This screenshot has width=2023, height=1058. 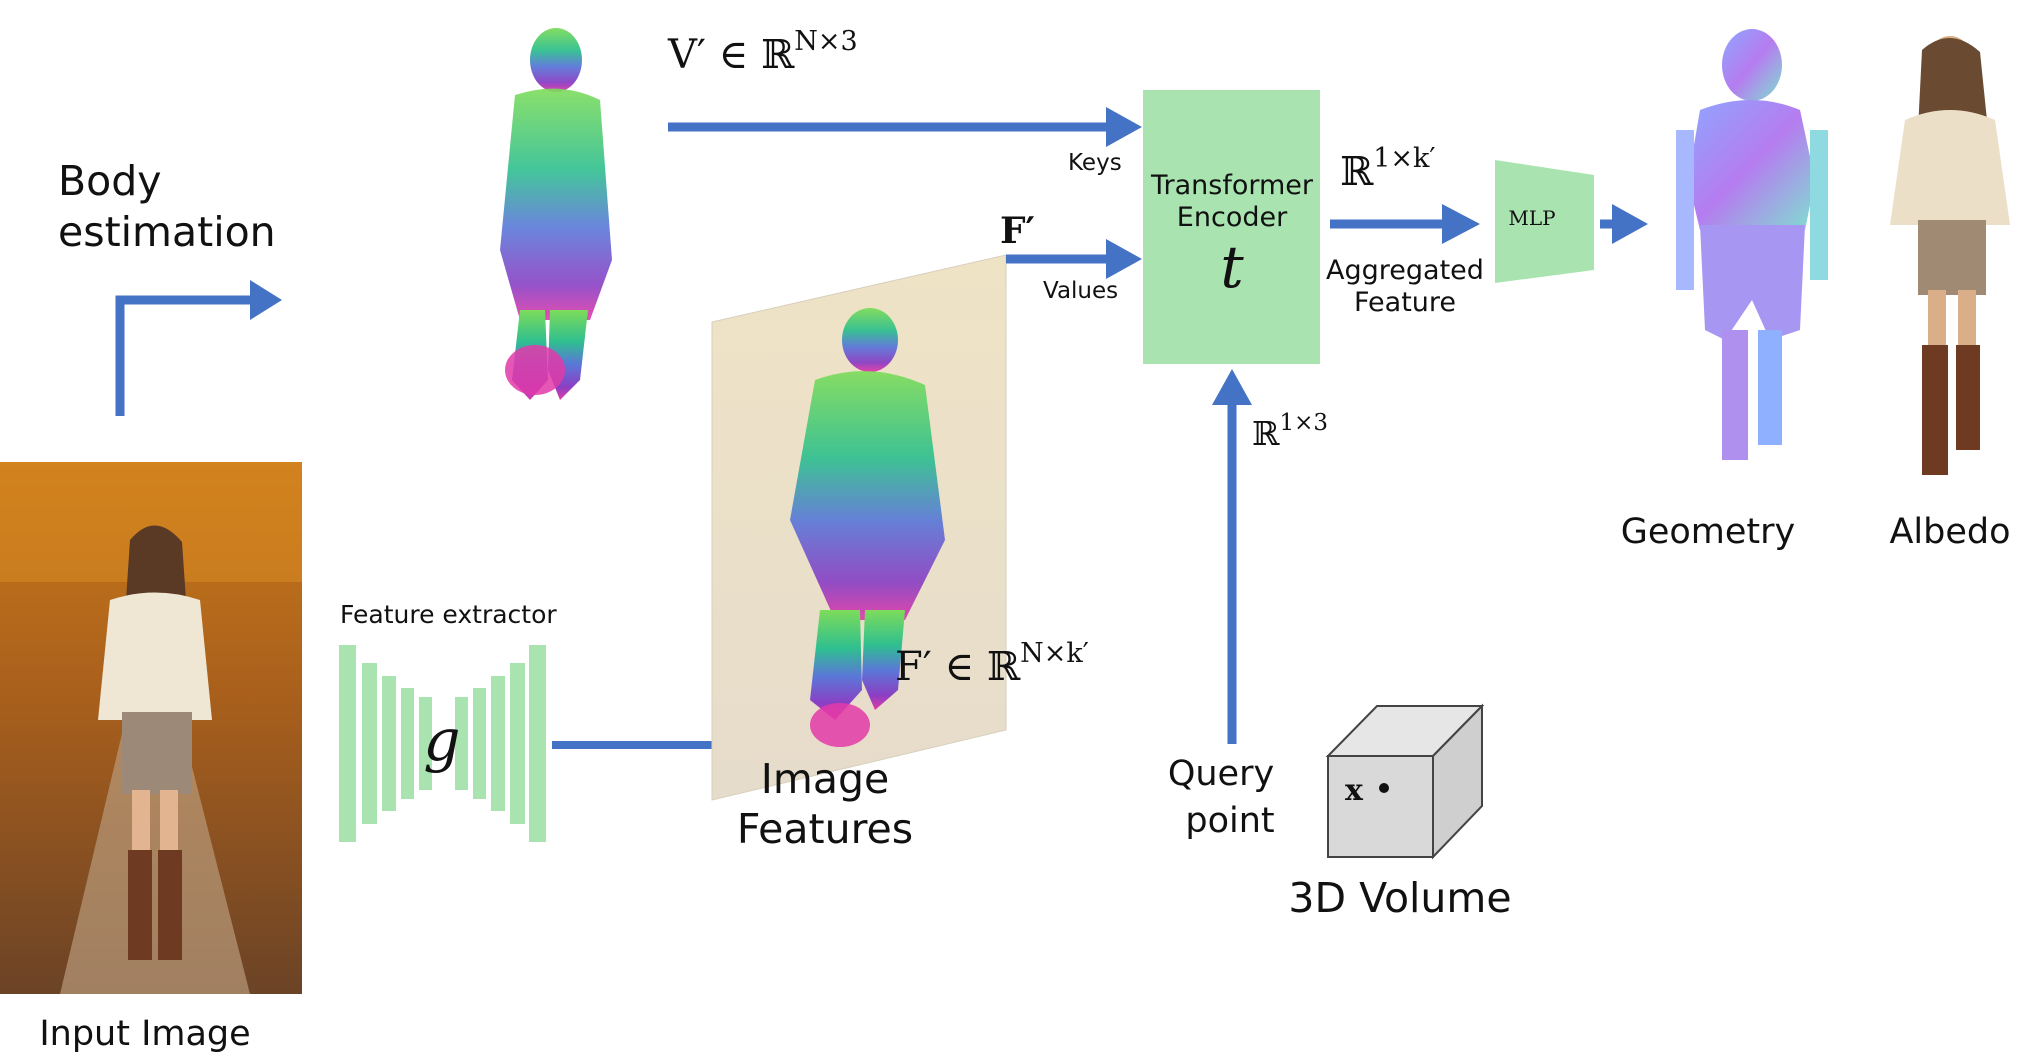 What do you see at coordinates (1405, 270) in the screenshot?
I see `aggregated-feature-label: Aggregated` at bounding box center [1405, 270].